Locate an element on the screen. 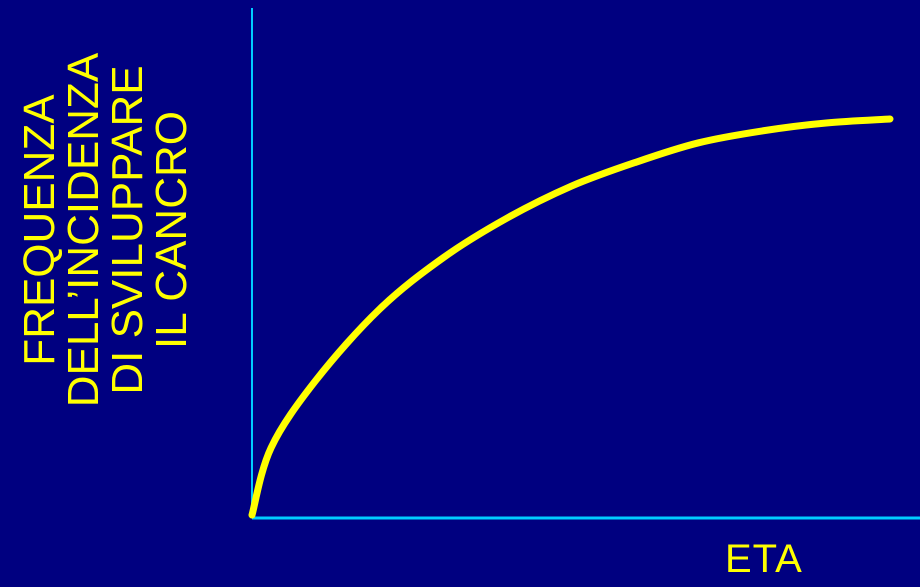 The width and height of the screenshot is (920, 587). y-axis-label-line-2: DELL’INCIDENZA is located at coordinates (83, 230).